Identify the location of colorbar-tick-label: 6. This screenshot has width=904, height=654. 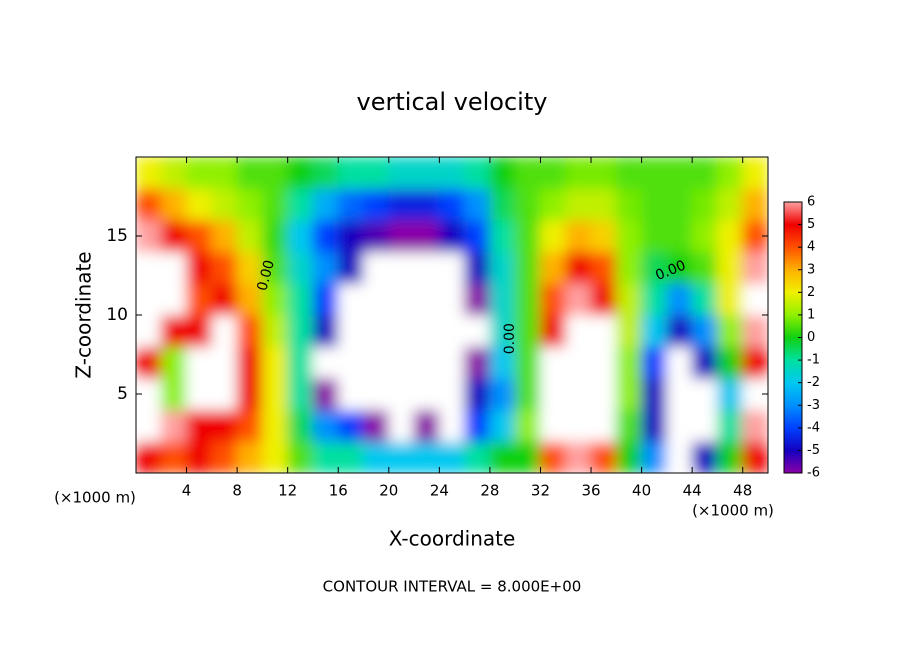
(811, 202).